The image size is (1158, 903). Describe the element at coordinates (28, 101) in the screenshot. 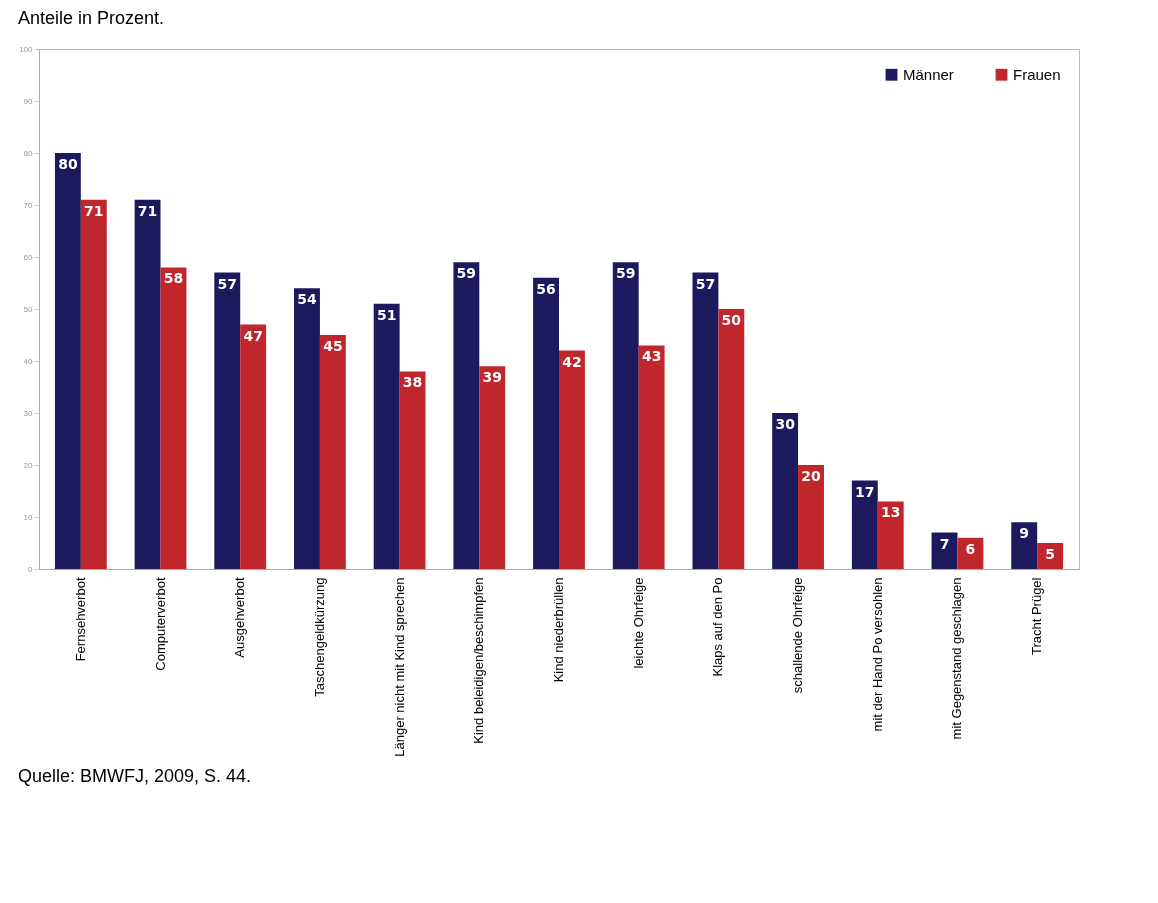

I see `y-tick-label: 90` at that location.